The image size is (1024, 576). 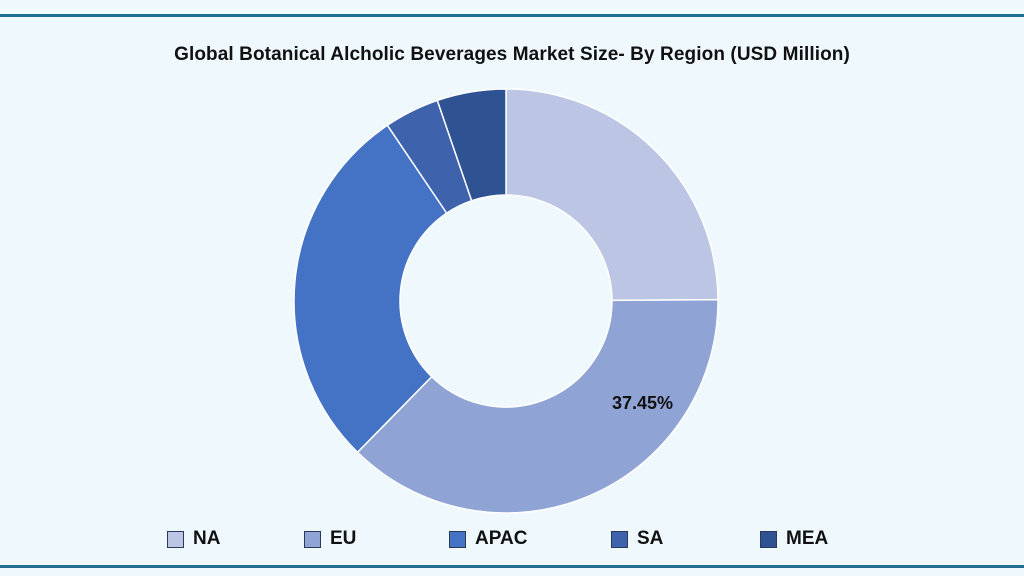 I want to click on legend-swatch-eu, so click(x=312, y=539).